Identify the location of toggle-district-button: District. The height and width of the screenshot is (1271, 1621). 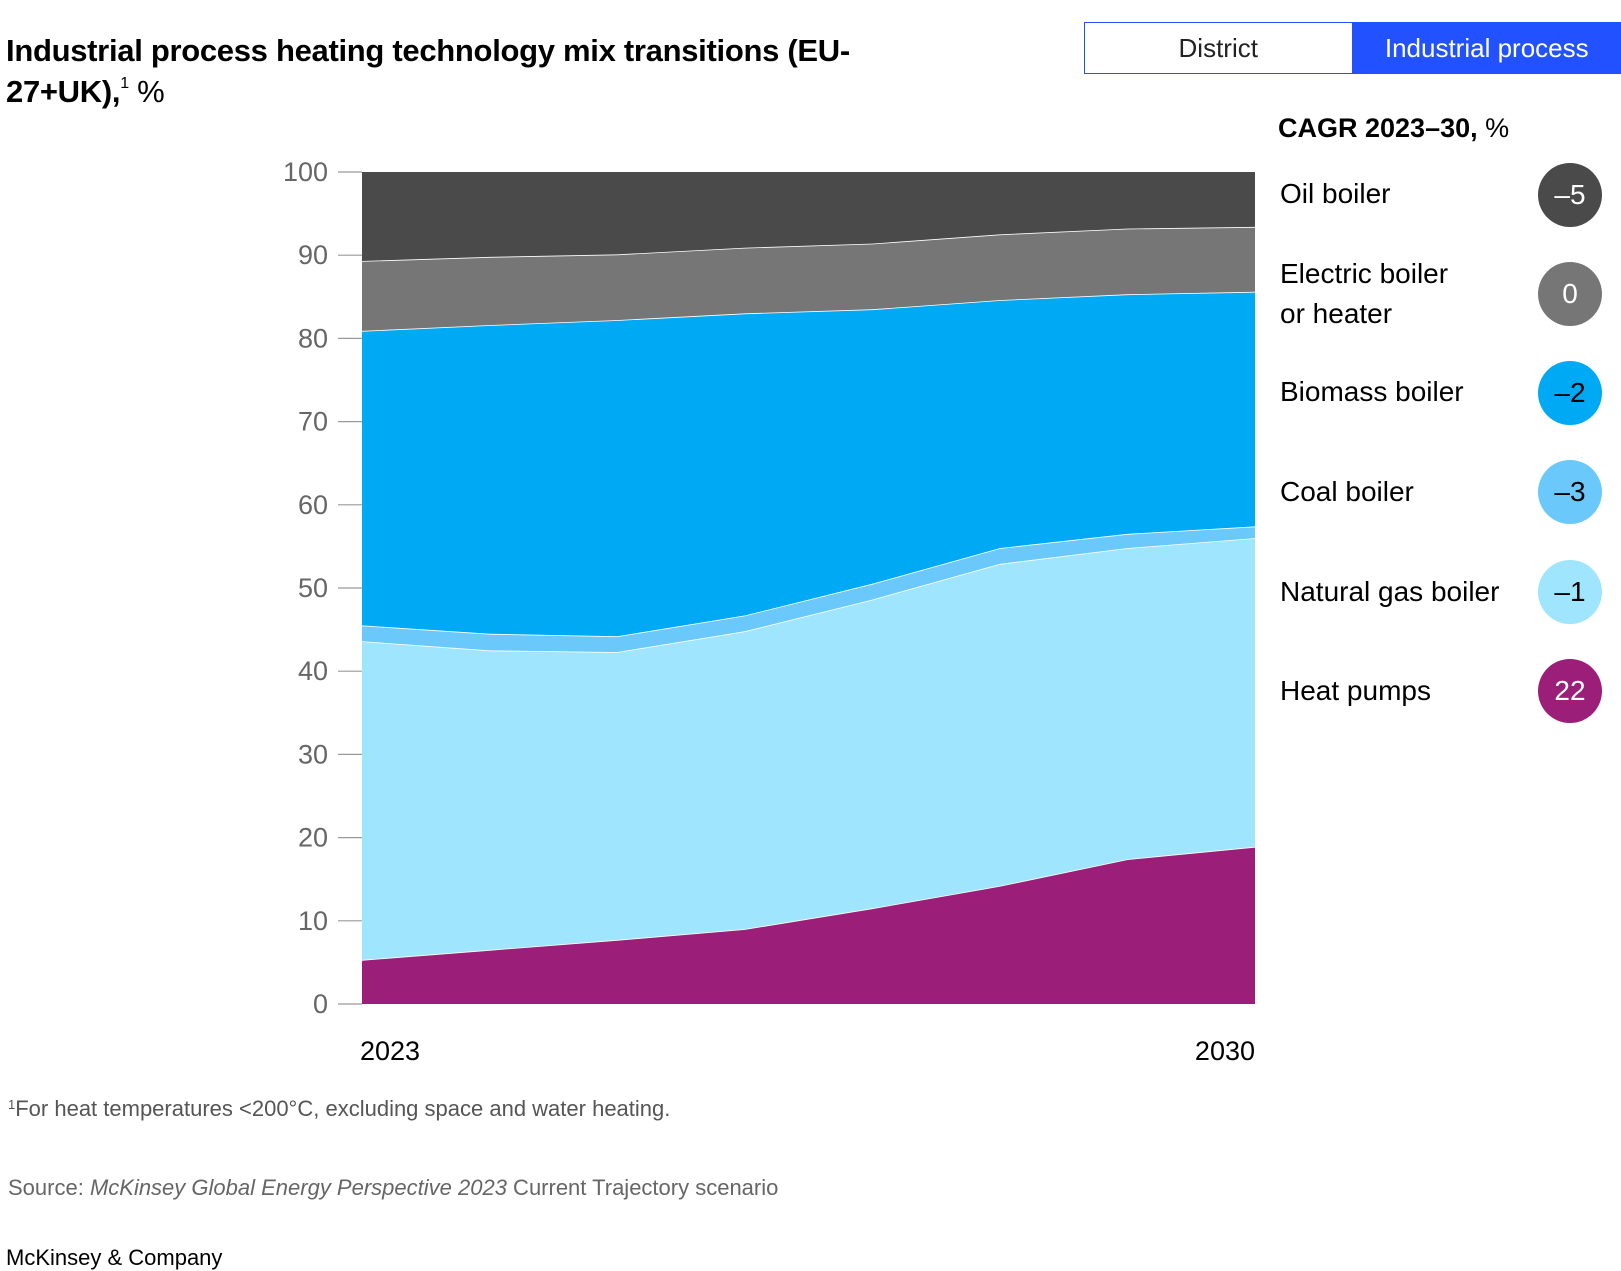
(1218, 48).